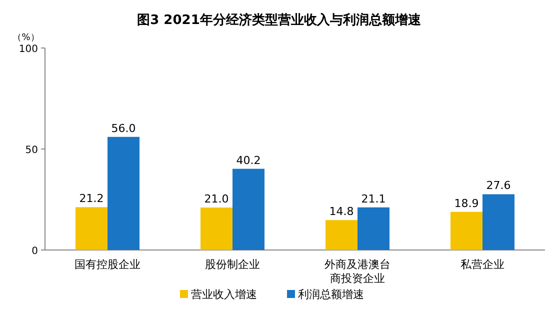  I want to click on x-tick-label: 国有控股企业, so click(107, 264).